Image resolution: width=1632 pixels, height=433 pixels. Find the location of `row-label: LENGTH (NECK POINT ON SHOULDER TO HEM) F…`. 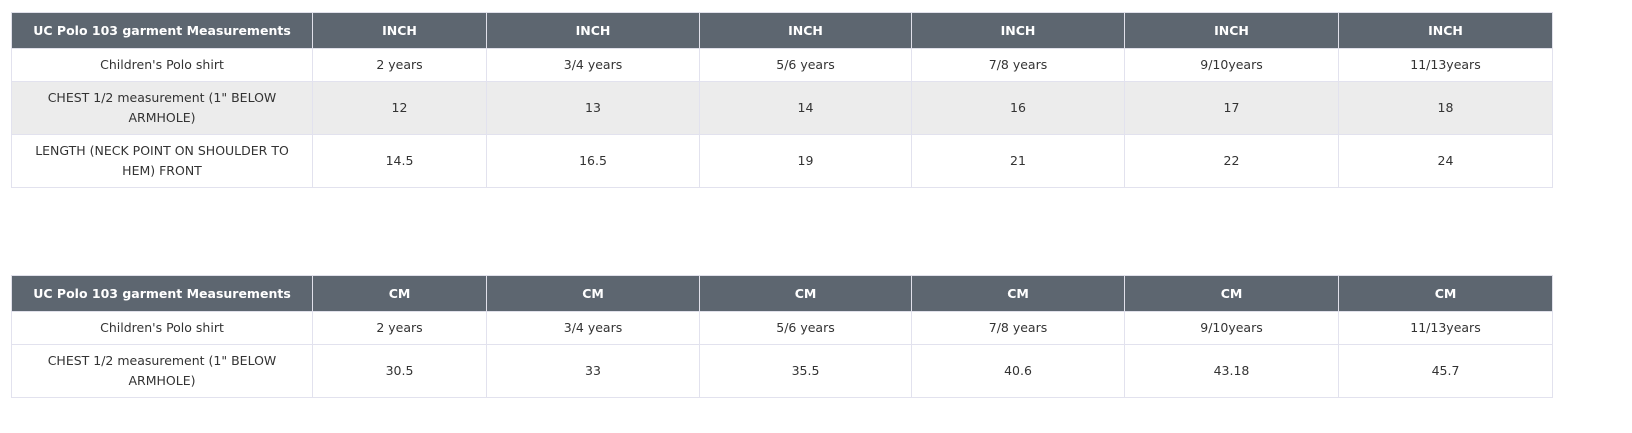

row-label: LENGTH (NECK POINT ON SHOULDER TO HEM) F… is located at coordinates (162, 161).